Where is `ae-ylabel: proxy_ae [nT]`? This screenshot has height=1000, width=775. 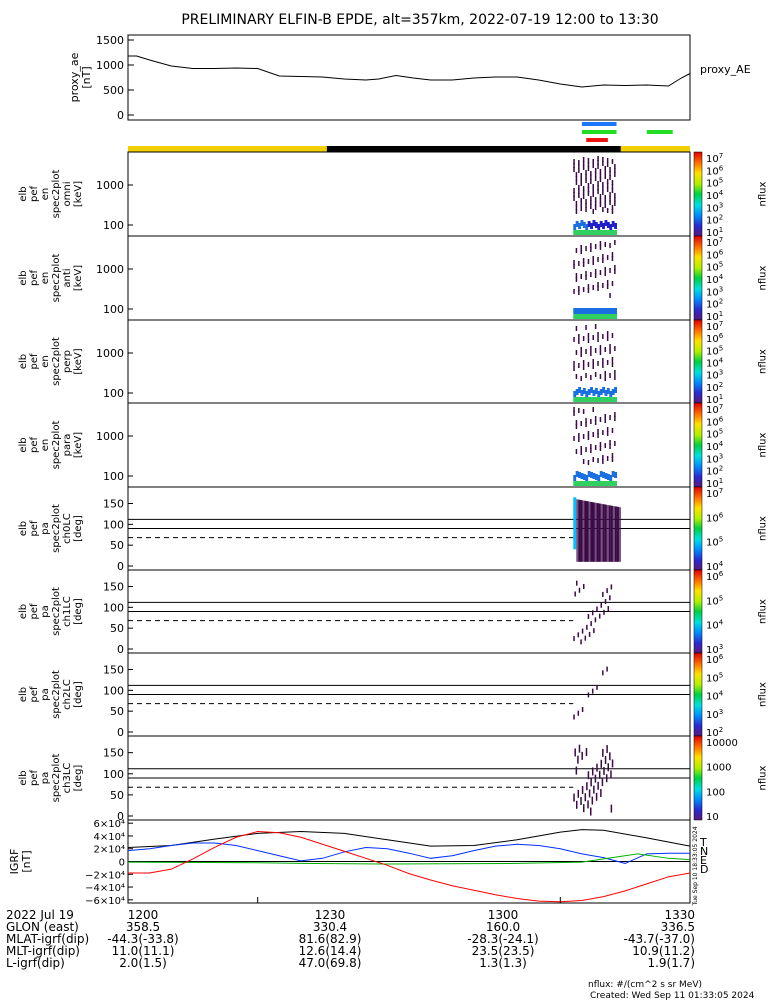
ae-ylabel: proxy_ae [nT] is located at coordinates (80, 77).